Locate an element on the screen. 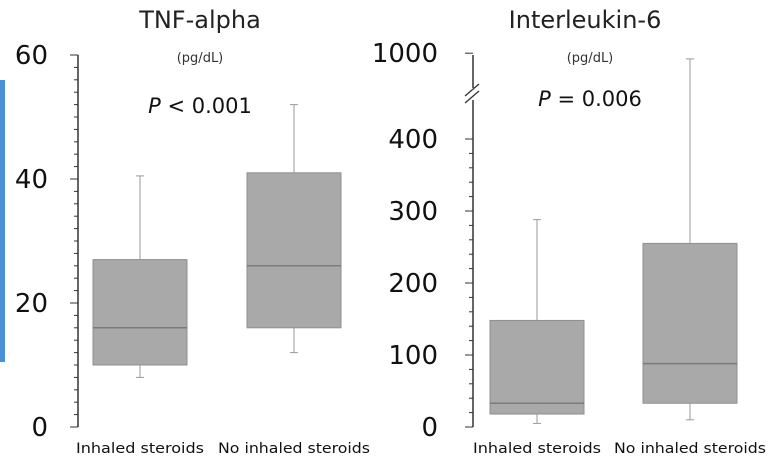  left-accent-bar is located at coordinates (2, 221).